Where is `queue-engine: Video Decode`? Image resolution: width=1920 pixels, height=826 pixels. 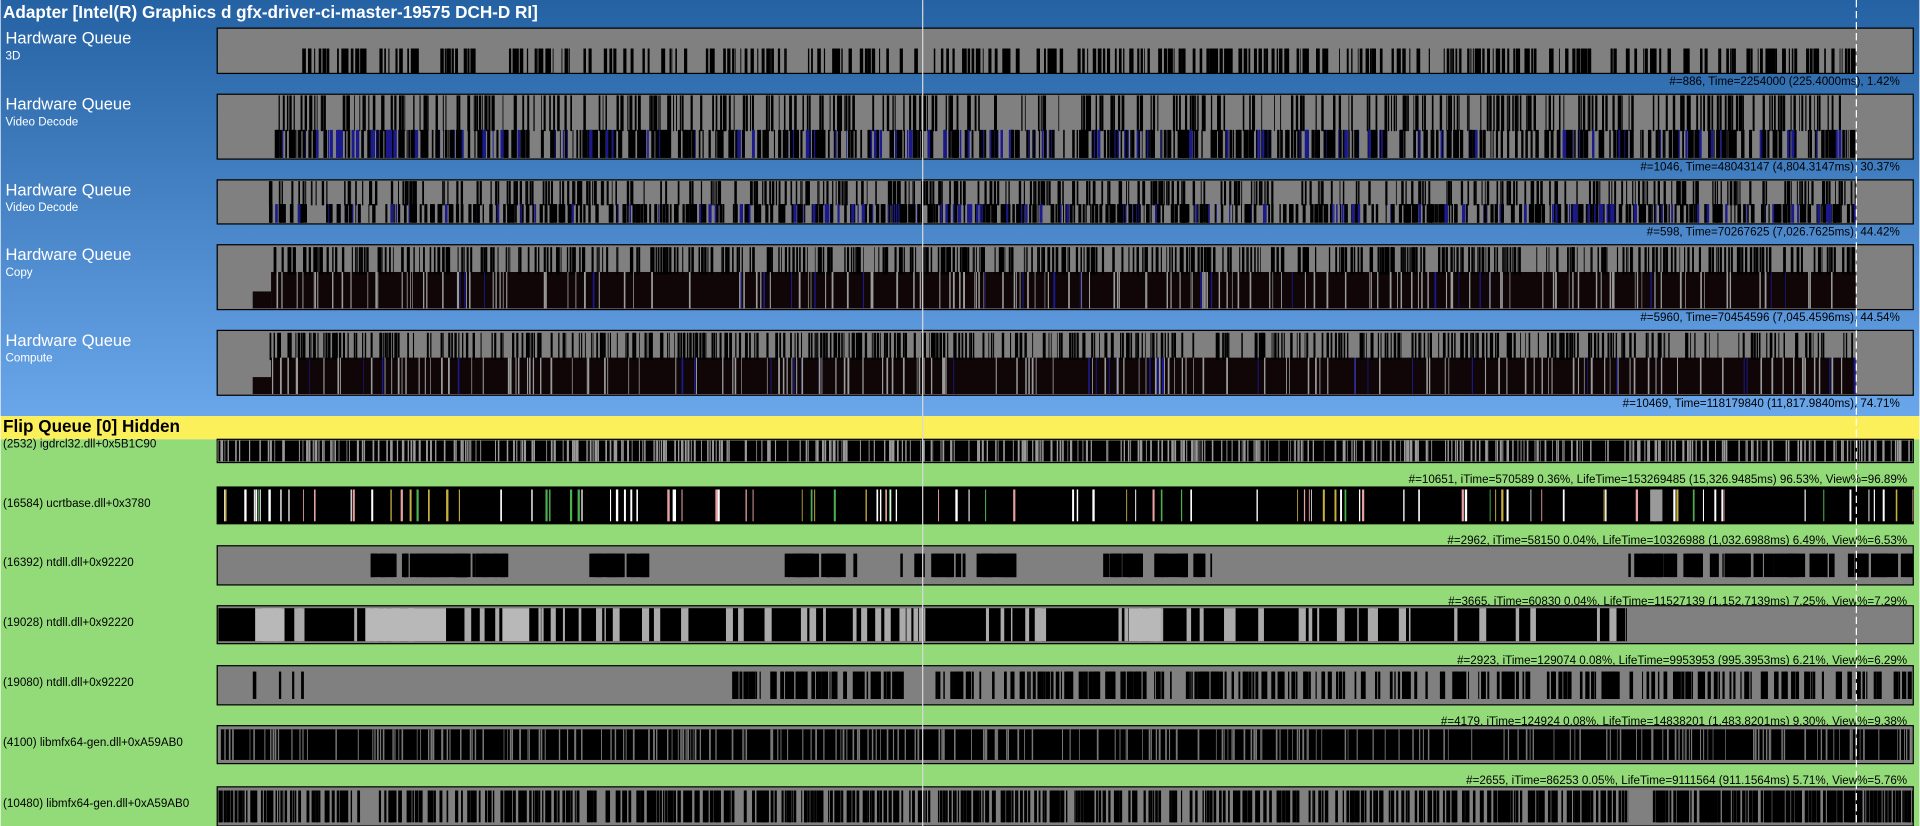
queue-engine: Video Decode is located at coordinates (42, 207).